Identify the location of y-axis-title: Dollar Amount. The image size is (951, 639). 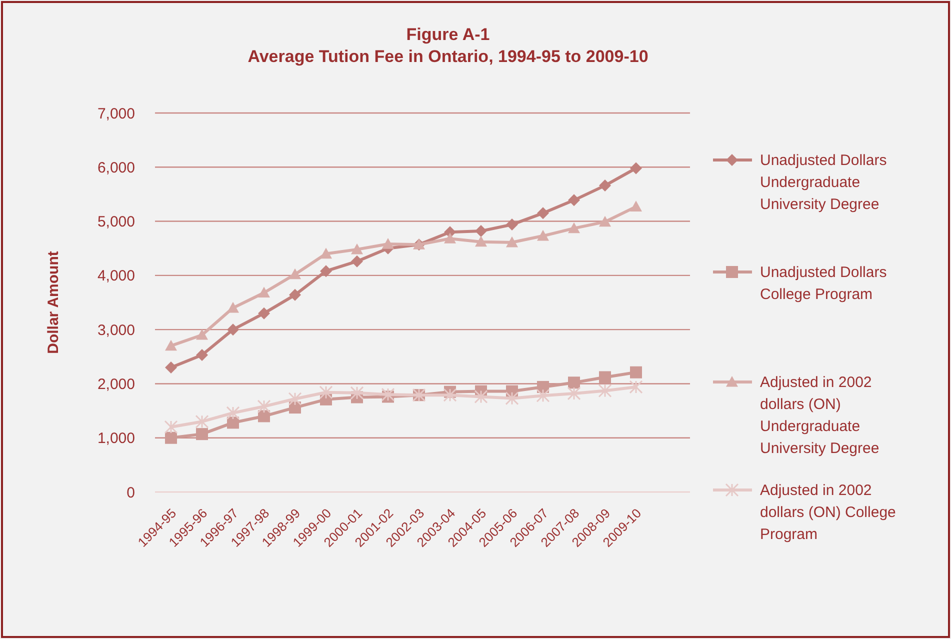
(53, 302).